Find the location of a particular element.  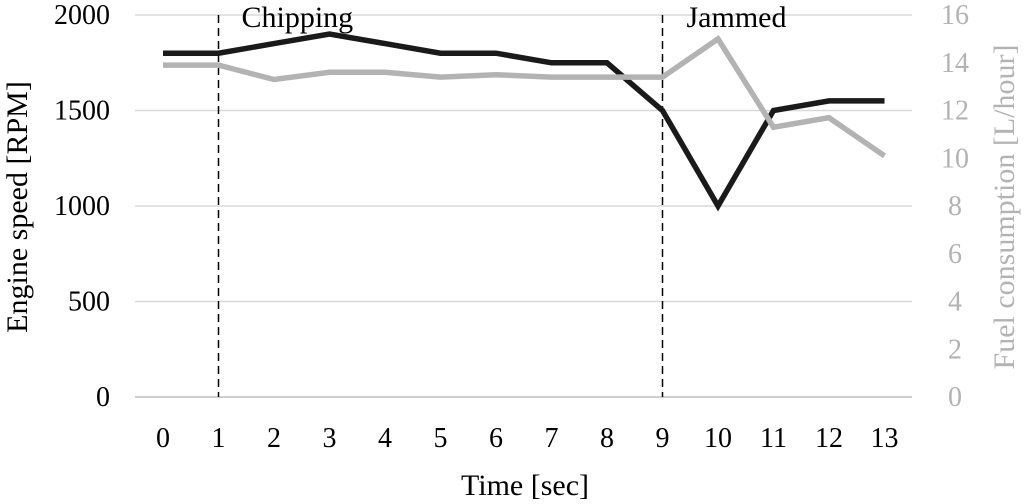

x-tick-label: 7 is located at coordinates (552, 438).